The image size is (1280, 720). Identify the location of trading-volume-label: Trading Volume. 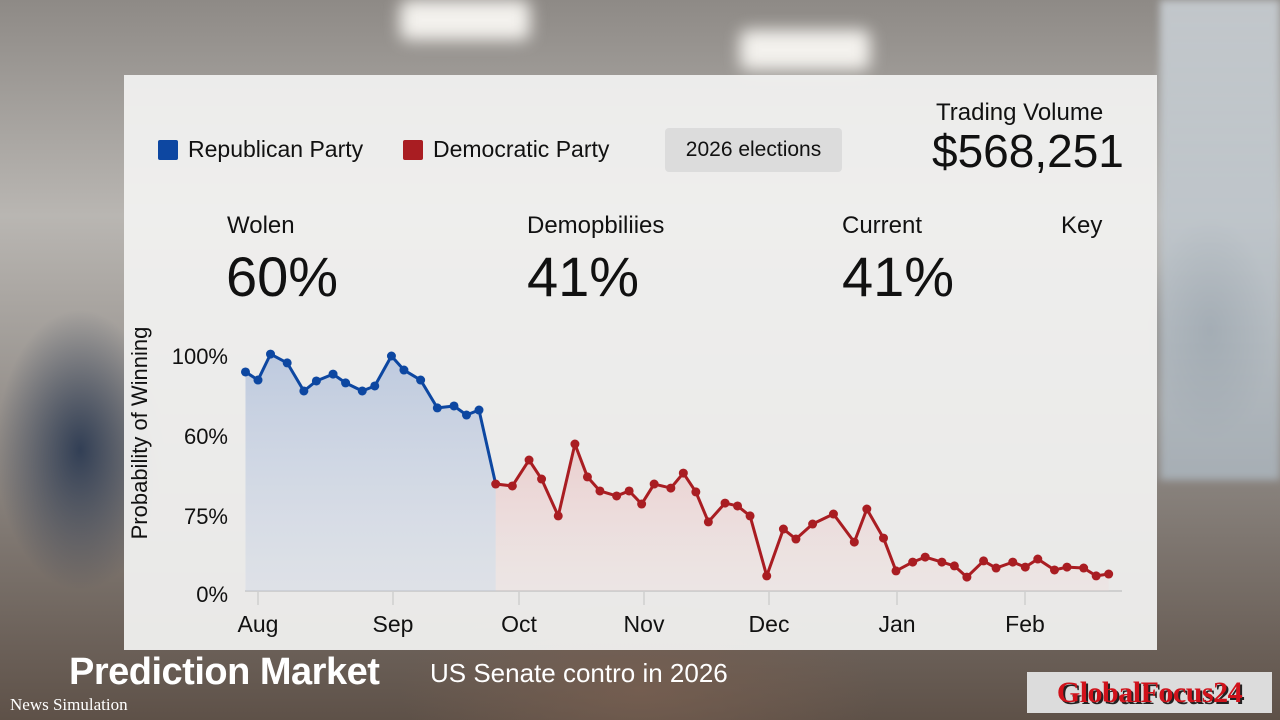
(1020, 112).